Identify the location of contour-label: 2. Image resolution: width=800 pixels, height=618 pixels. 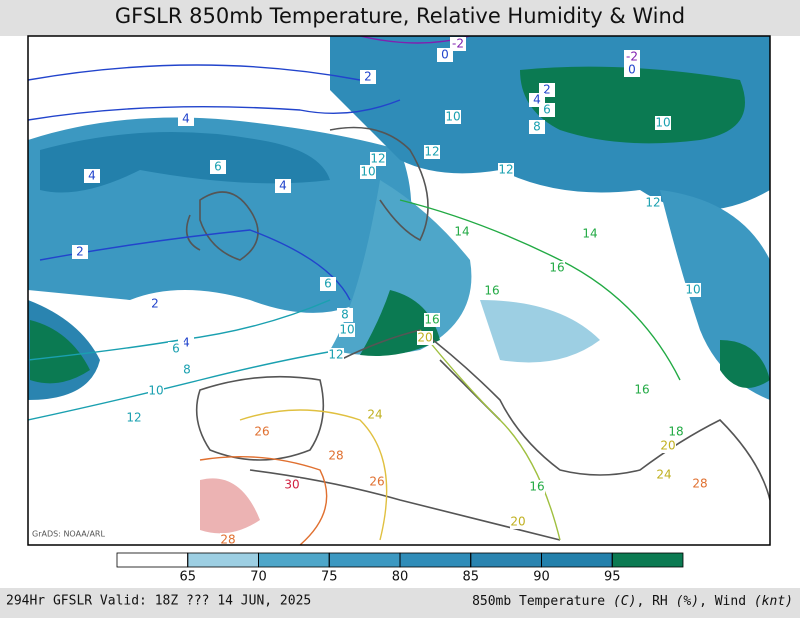
(368, 77).